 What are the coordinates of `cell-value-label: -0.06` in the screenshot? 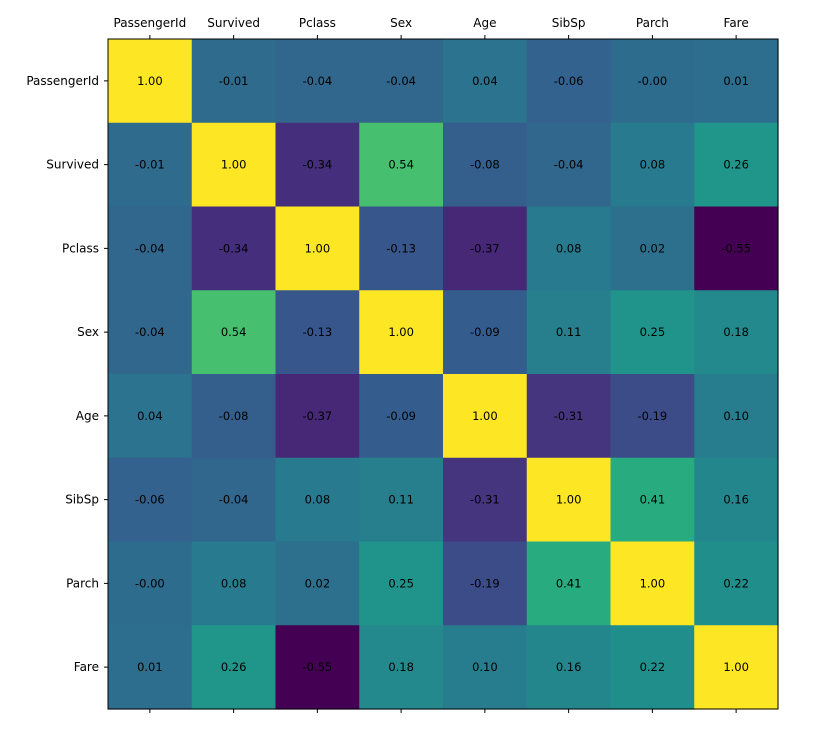 It's located at (569, 81).